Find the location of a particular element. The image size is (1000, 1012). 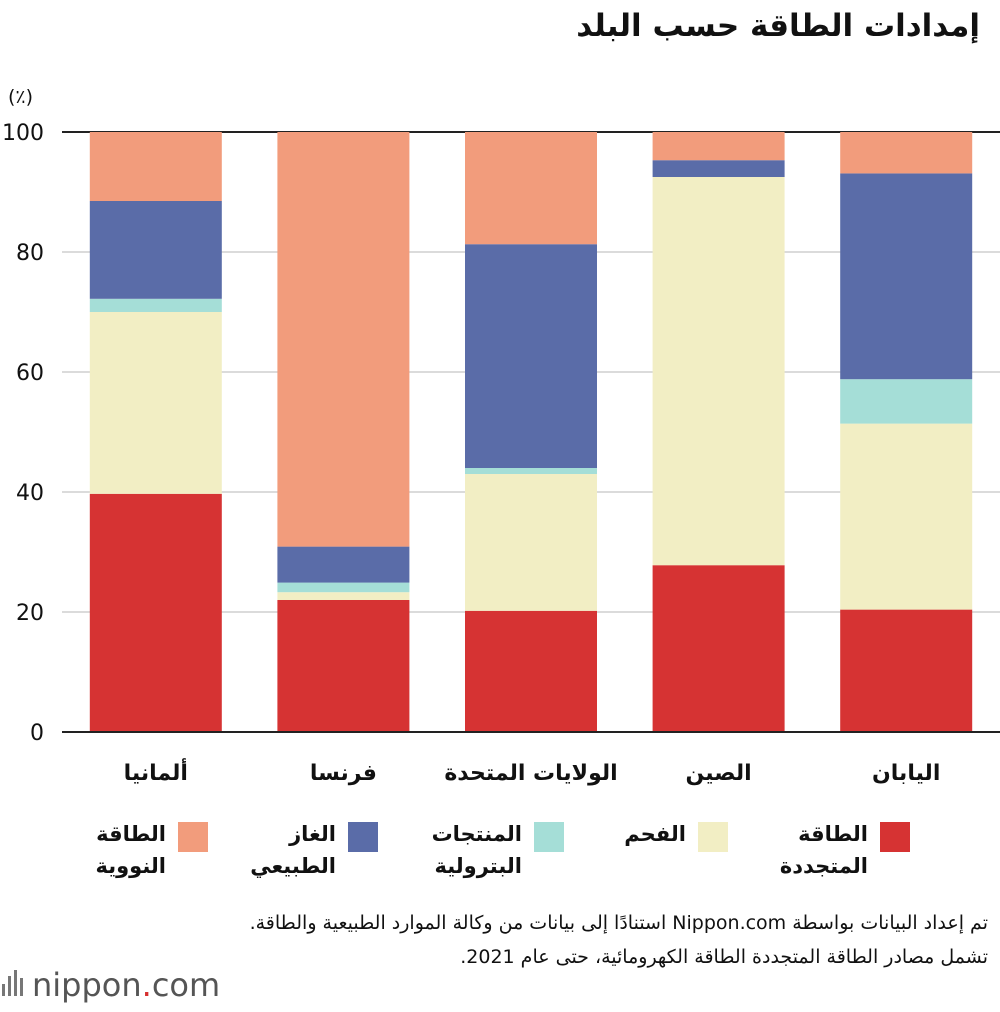

legend-item-nuclear: الطاقة النووية is located at coordinates (151, 850).